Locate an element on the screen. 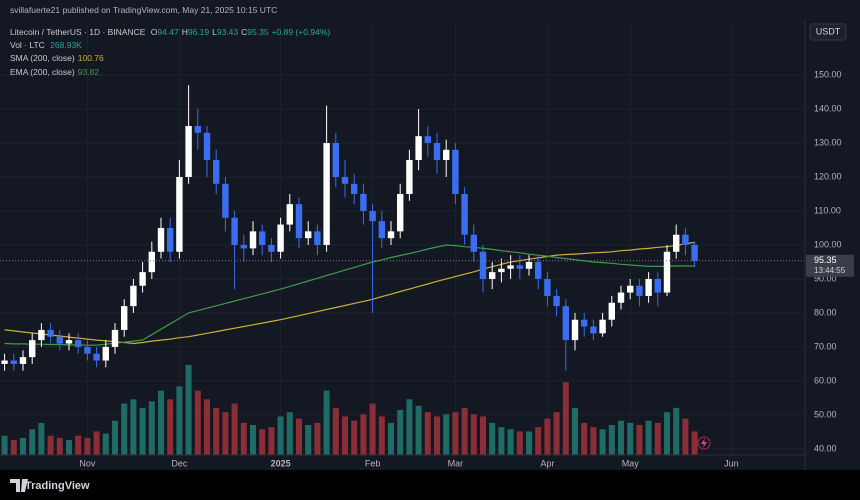 This screenshot has width=860, height=500. logo is located at coordinates (19, 485).